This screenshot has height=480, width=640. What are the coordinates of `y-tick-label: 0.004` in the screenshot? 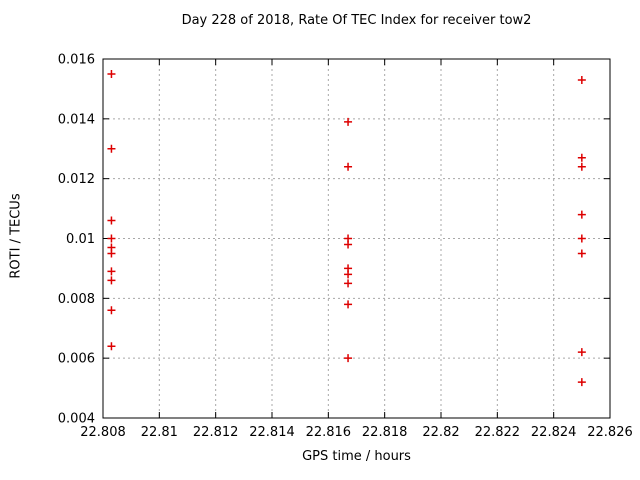 It's located at (76, 419).